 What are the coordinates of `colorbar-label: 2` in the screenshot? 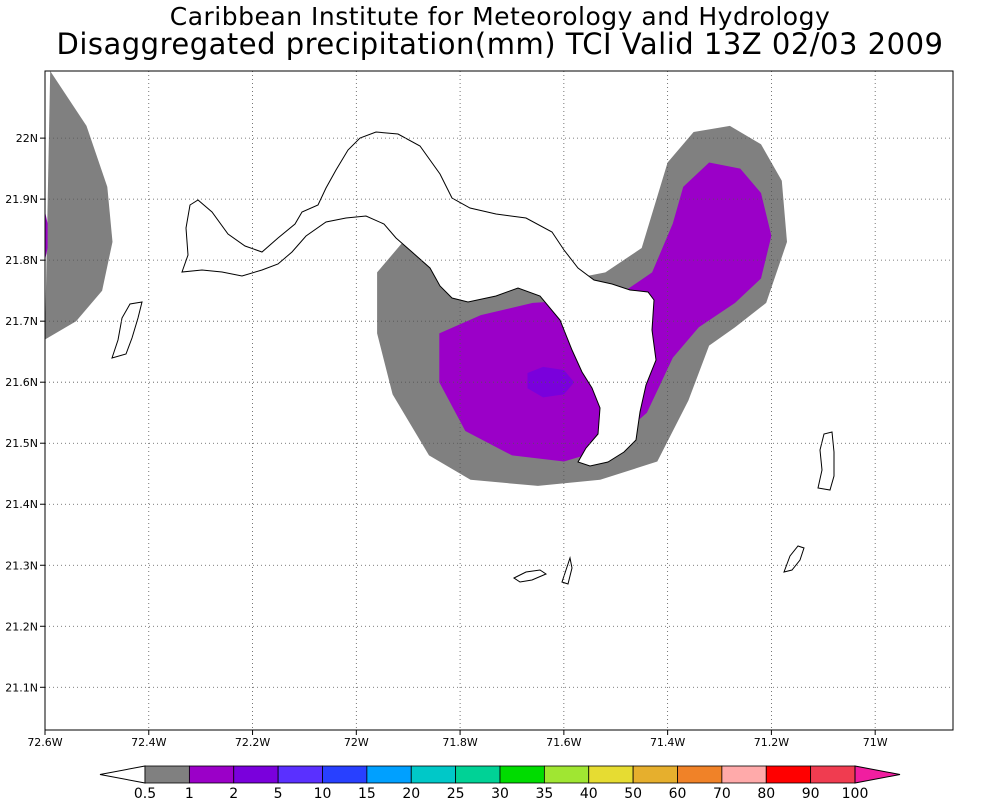 It's located at (233, 793).